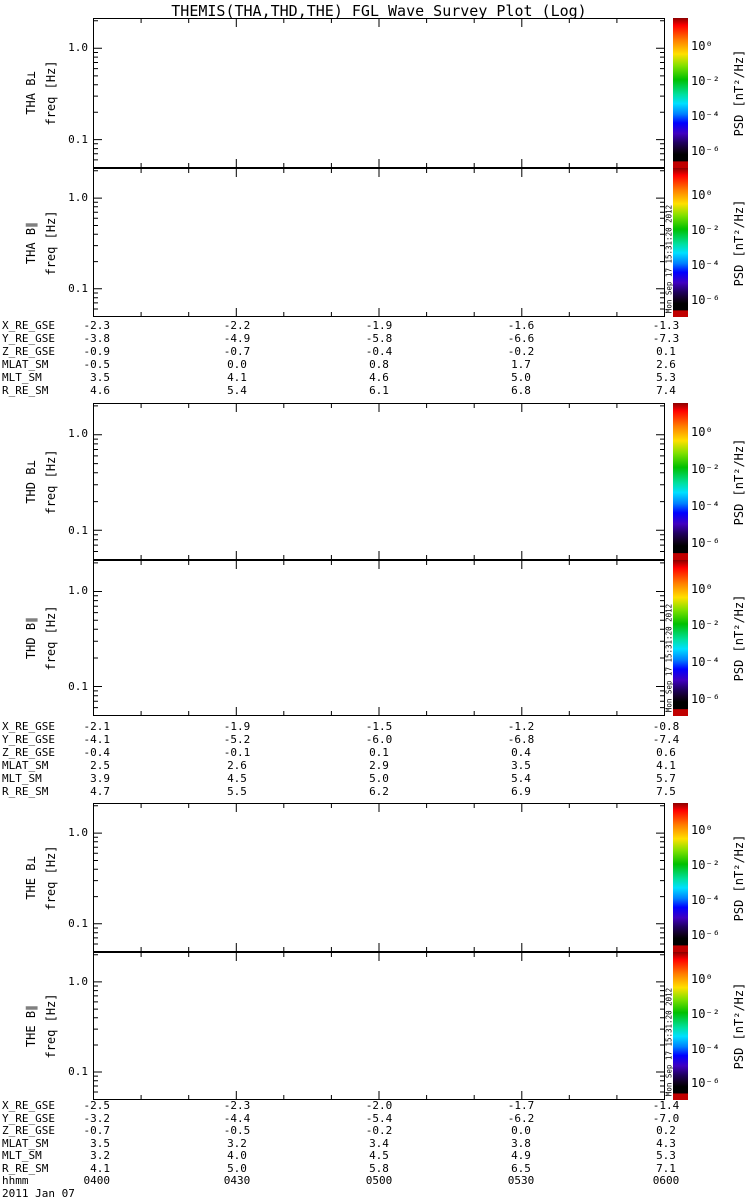 Image resolution: width=750 pixels, height=1200 pixels. What do you see at coordinates (379, 765) in the screenshot?
I see `ephemeris-value: 2.9` at bounding box center [379, 765].